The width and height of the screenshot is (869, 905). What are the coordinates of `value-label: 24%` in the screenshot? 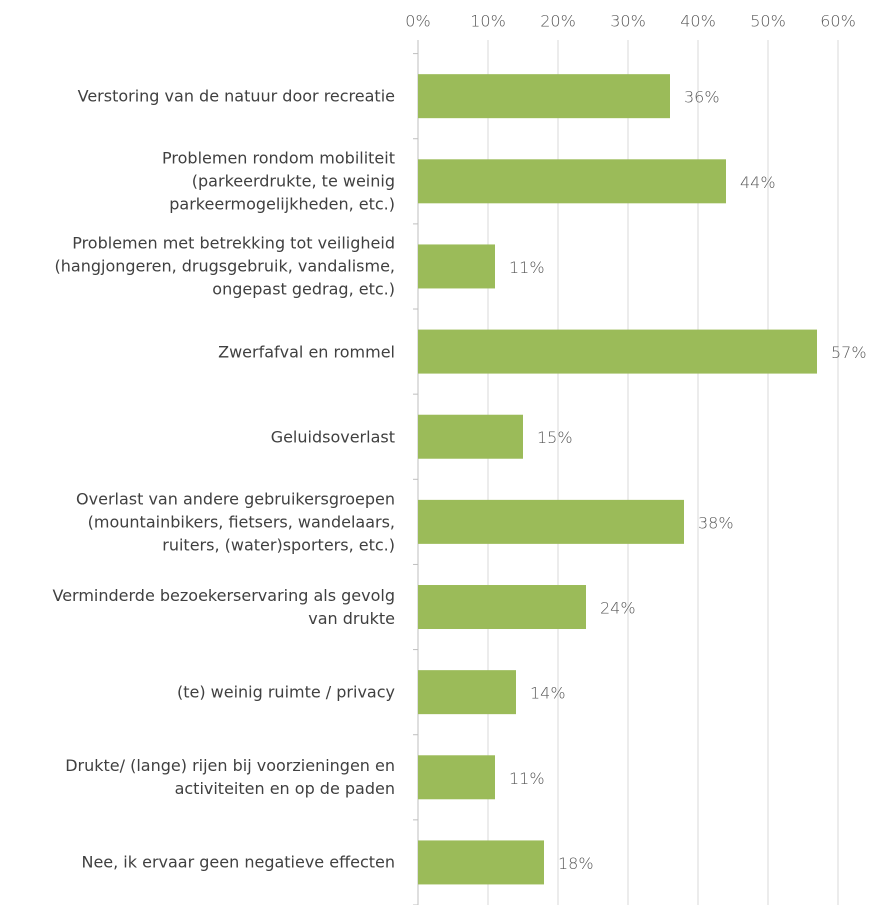 It's located at (618, 608).